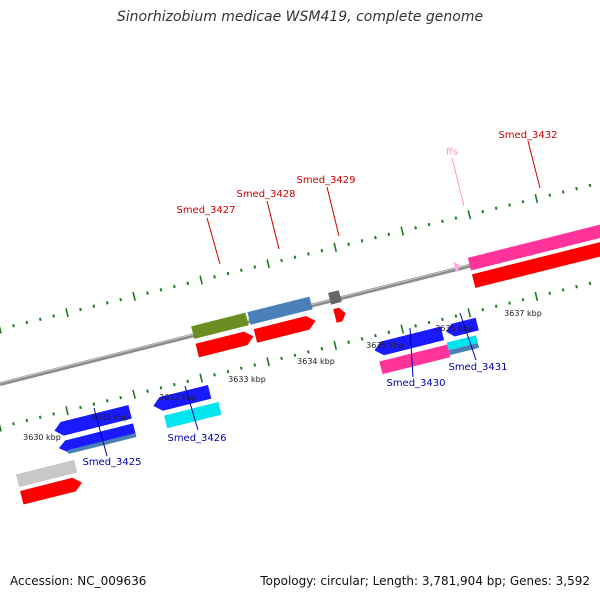 This screenshot has height=600, width=600. Describe the element at coordinates (457, 267) in the screenshot. I see `rna-ffs` at that location.